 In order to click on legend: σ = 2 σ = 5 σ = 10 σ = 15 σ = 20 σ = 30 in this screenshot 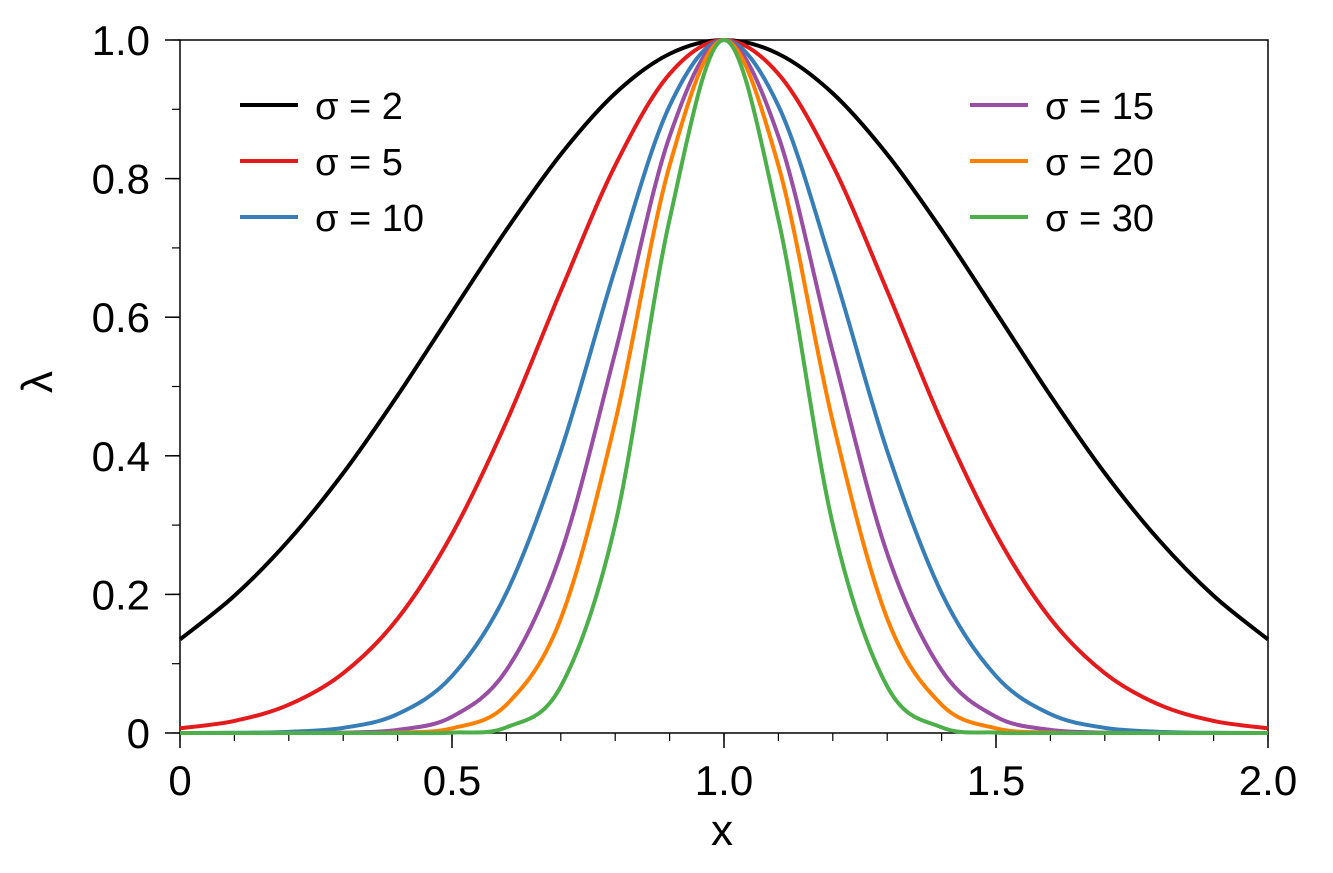, I will do `click(697, 163)`.